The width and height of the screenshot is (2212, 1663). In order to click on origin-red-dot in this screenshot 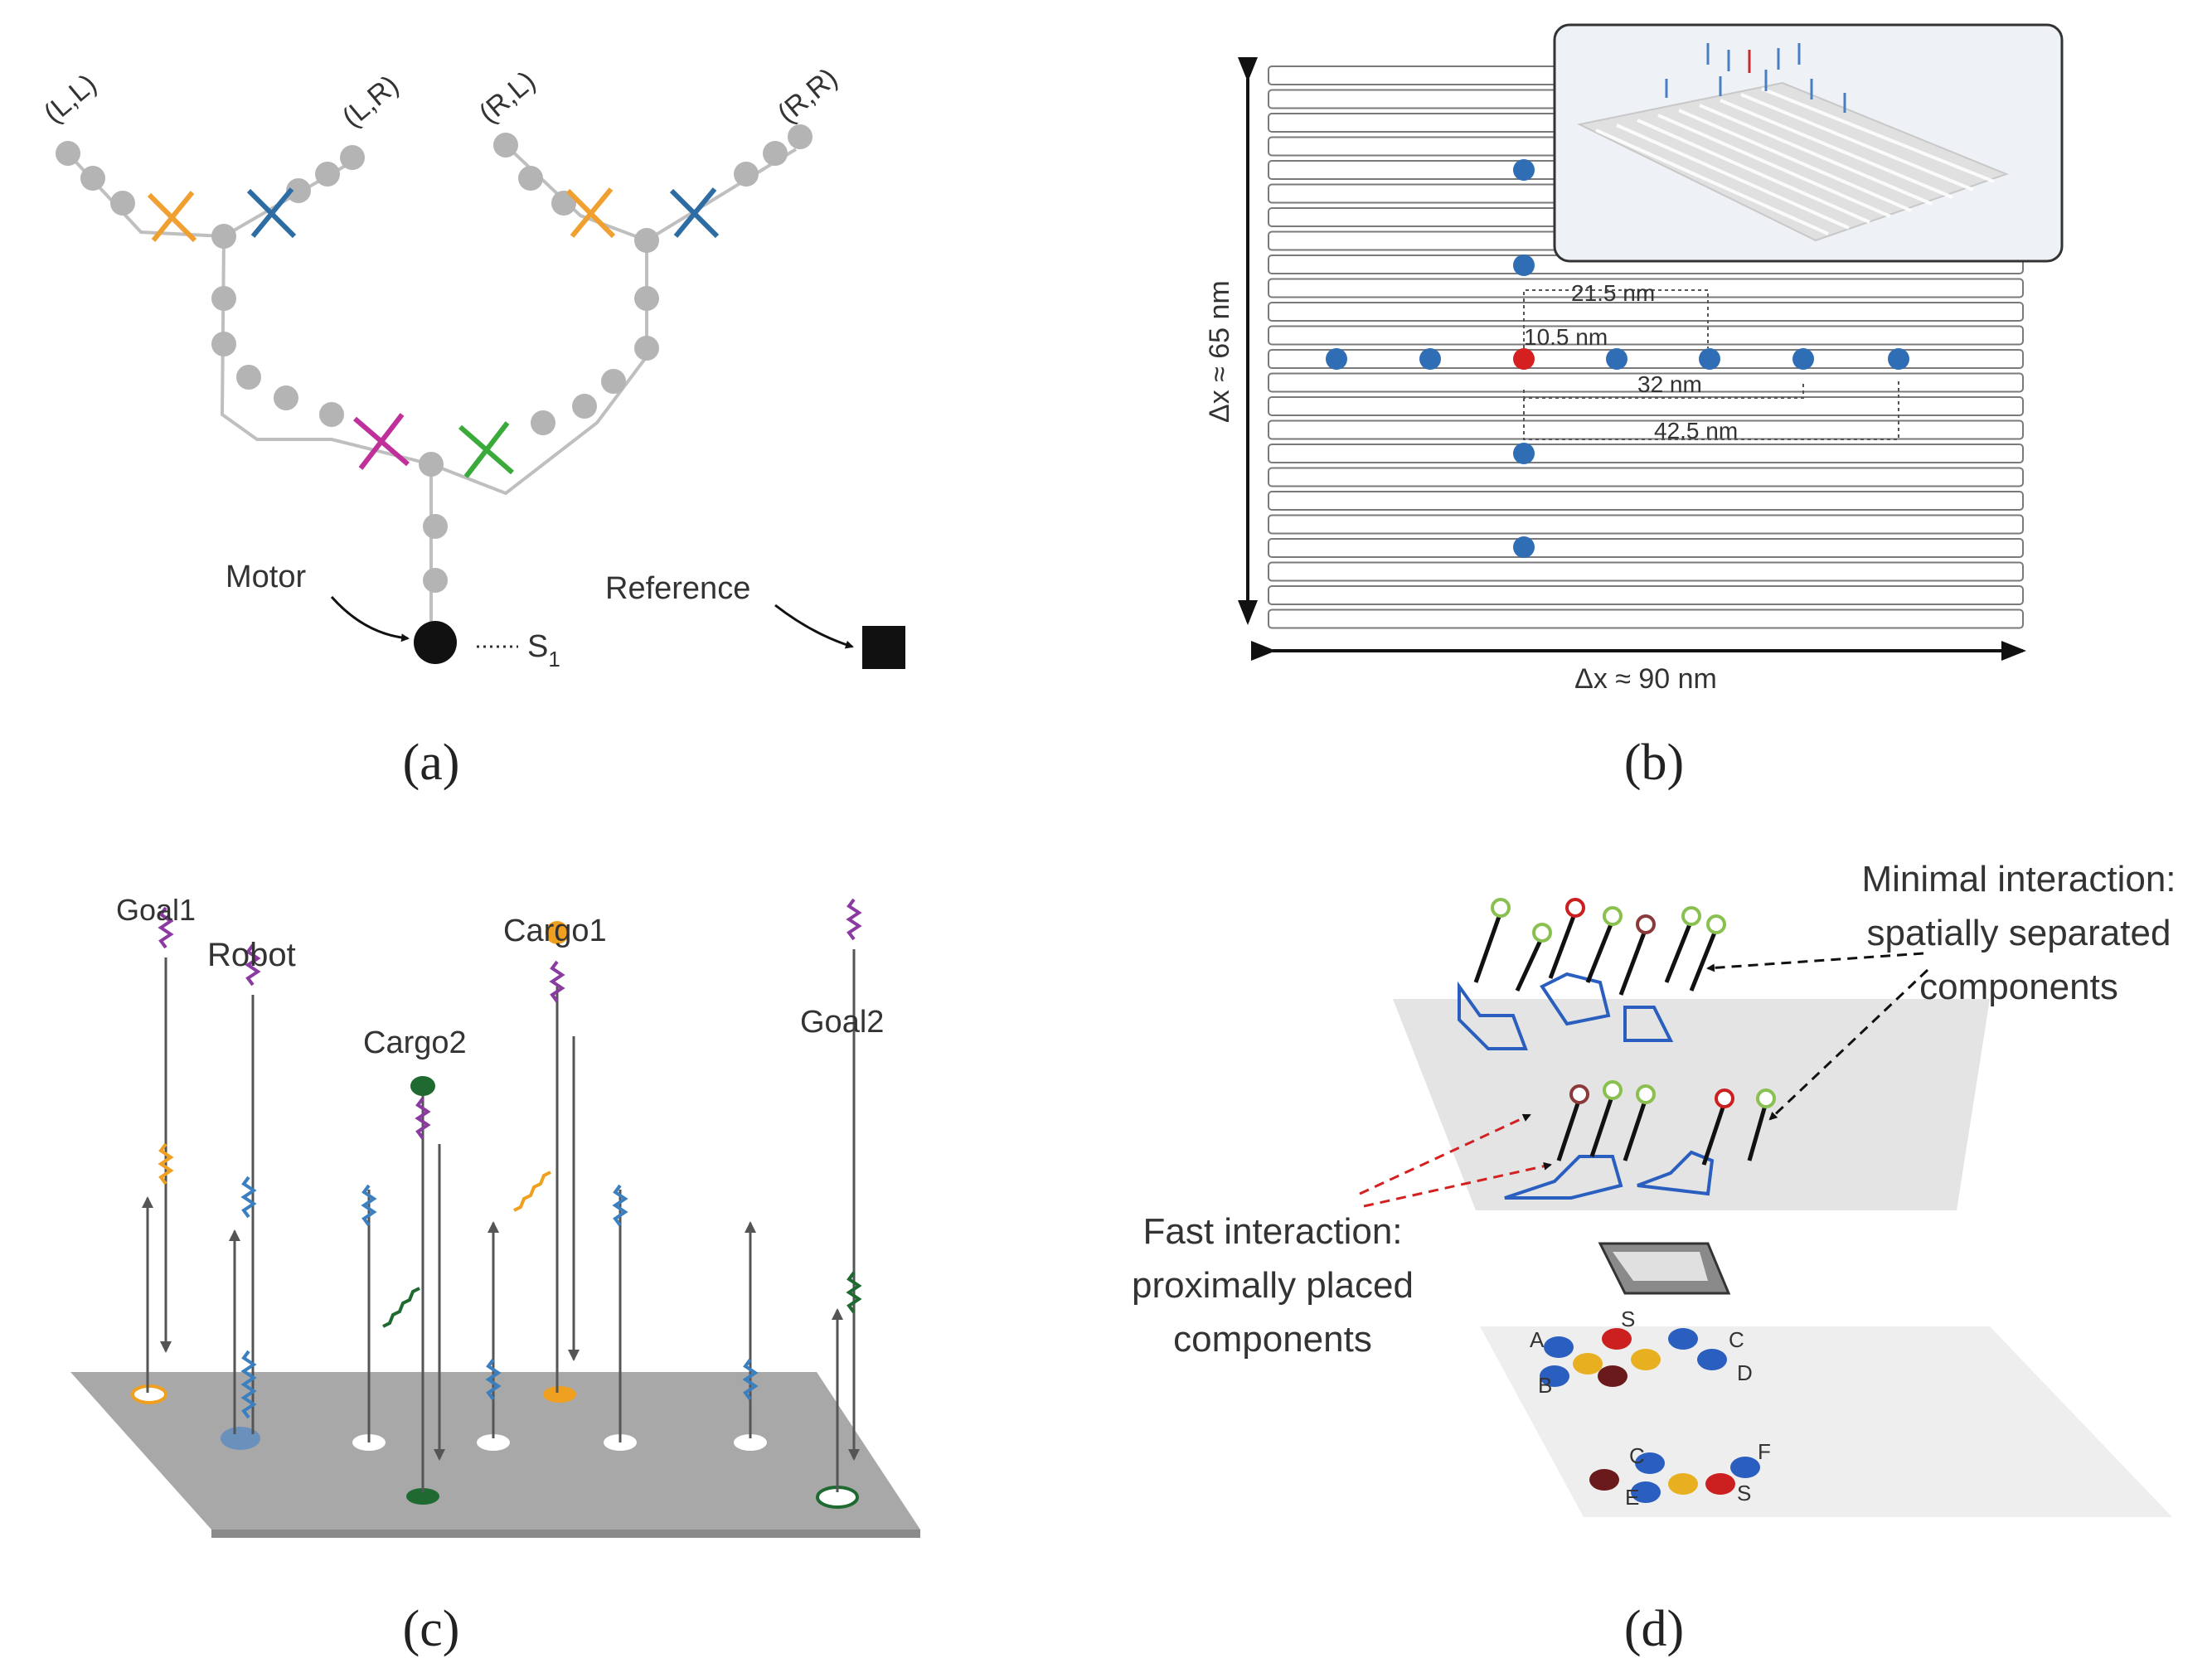, I will do `click(1524, 359)`.